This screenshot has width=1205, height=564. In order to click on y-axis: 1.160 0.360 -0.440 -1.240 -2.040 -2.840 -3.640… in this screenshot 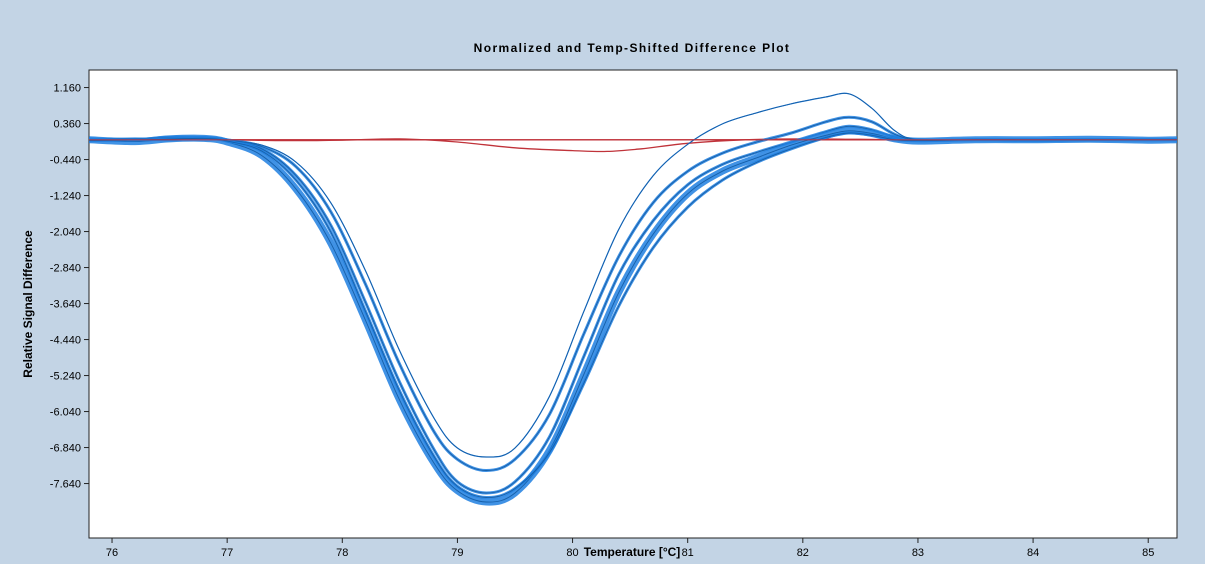, I will do `click(69, 287)`.